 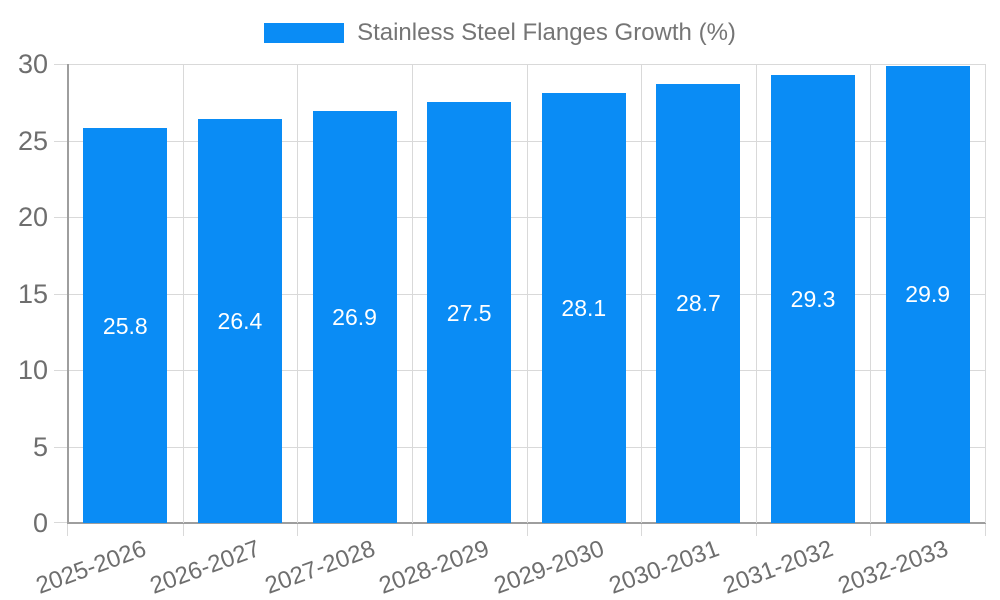 I want to click on y-axis-line, so click(x=68, y=293).